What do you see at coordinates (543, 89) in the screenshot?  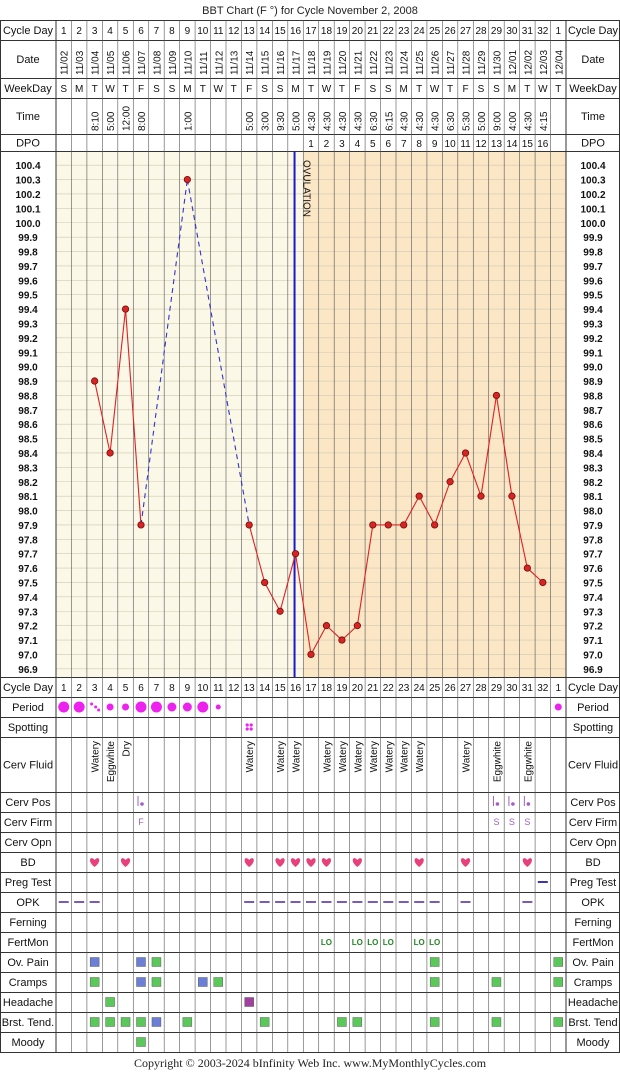 I see `weekday-label: W` at bounding box center [543, 89].